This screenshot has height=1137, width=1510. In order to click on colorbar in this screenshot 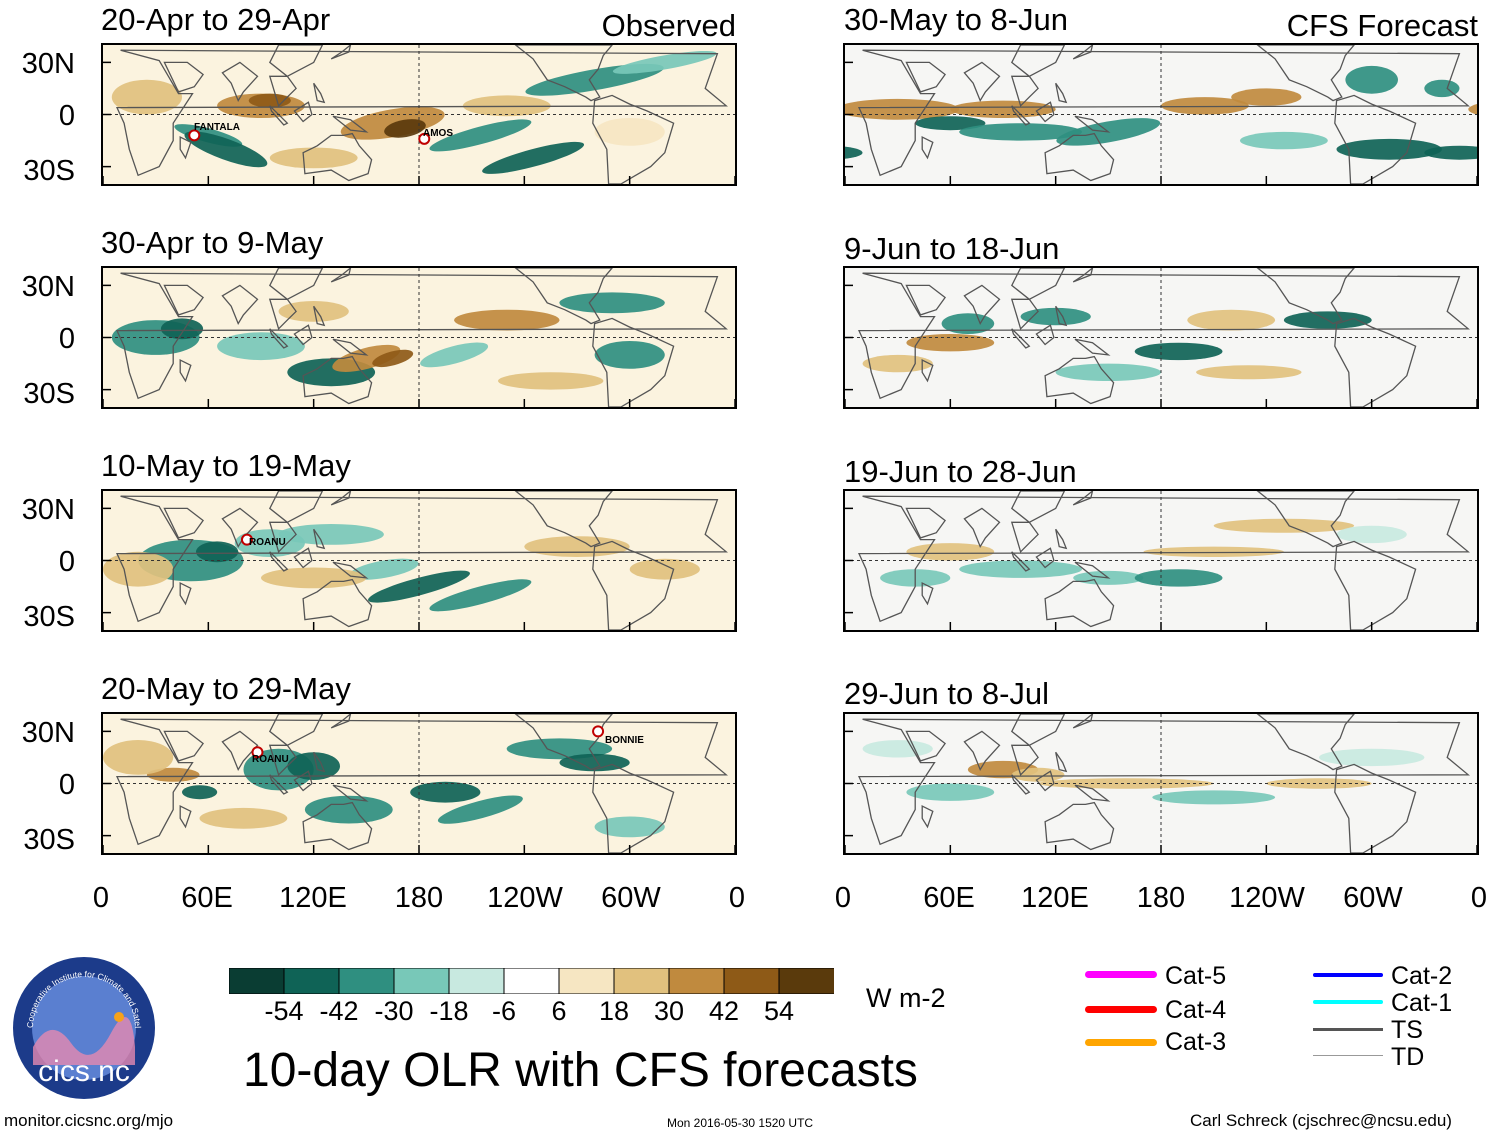, I will do `click(531, 981)`.